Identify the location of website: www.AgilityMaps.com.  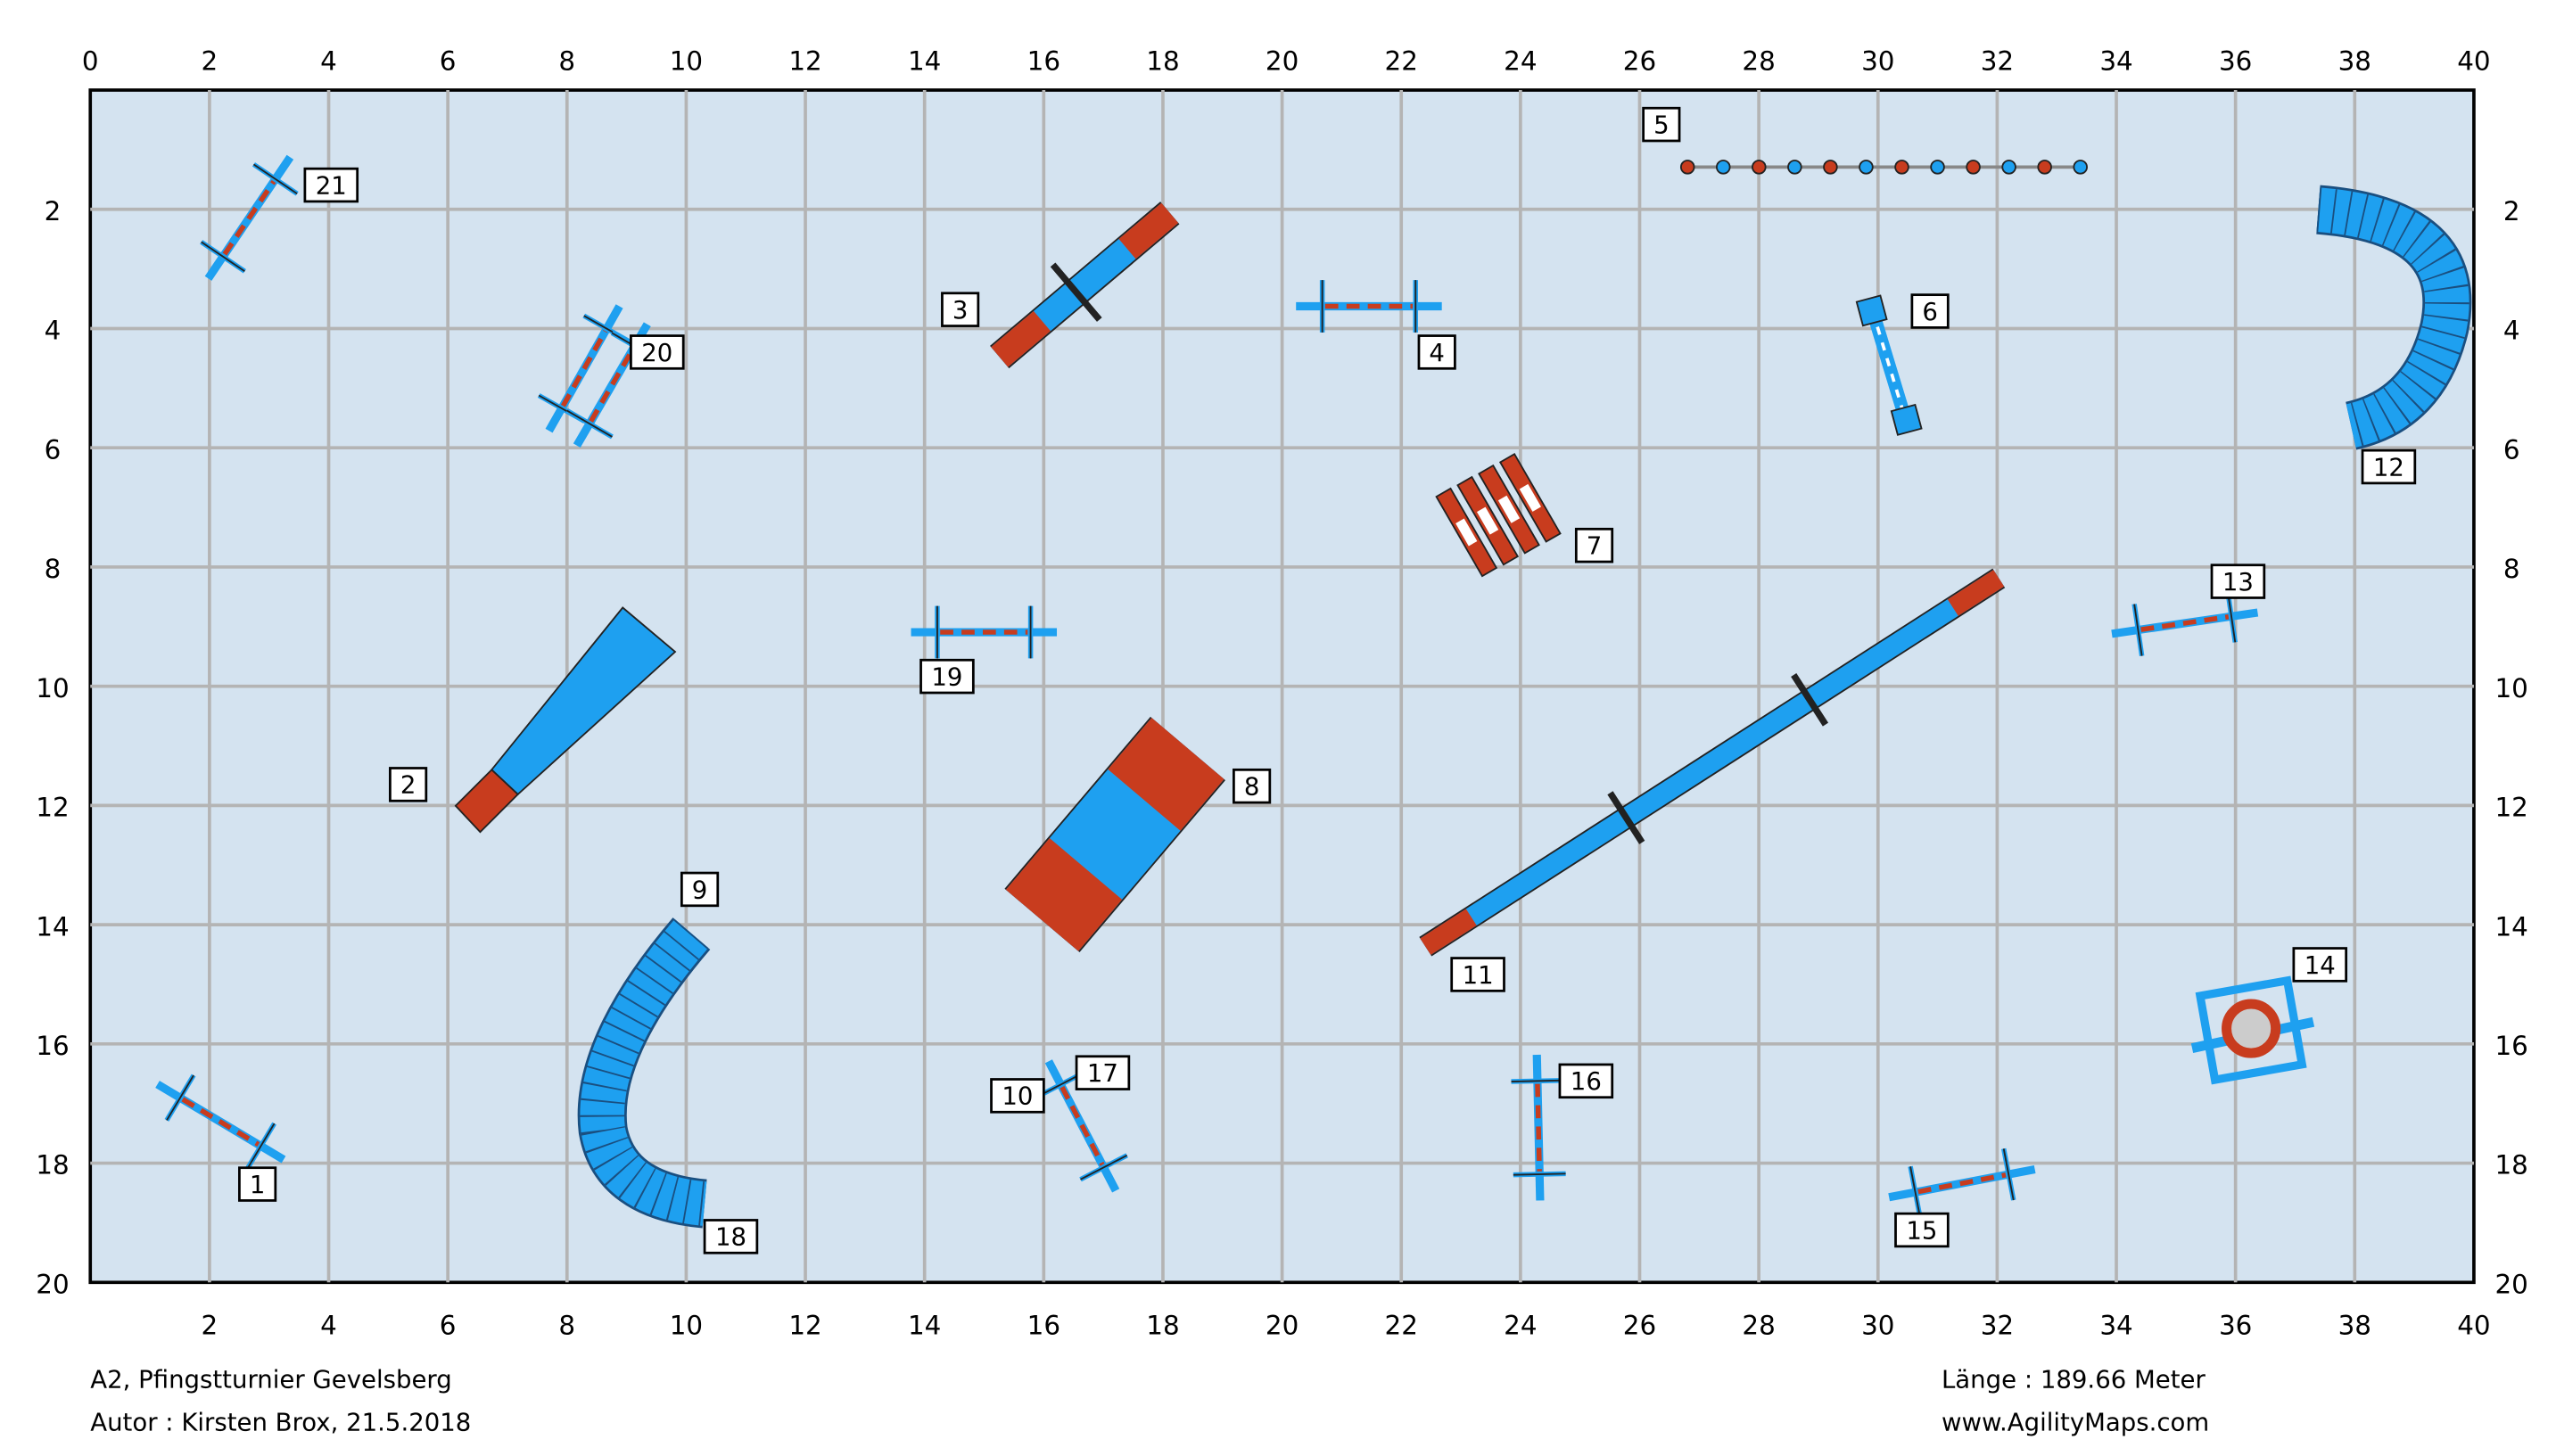
(2075, 1422).